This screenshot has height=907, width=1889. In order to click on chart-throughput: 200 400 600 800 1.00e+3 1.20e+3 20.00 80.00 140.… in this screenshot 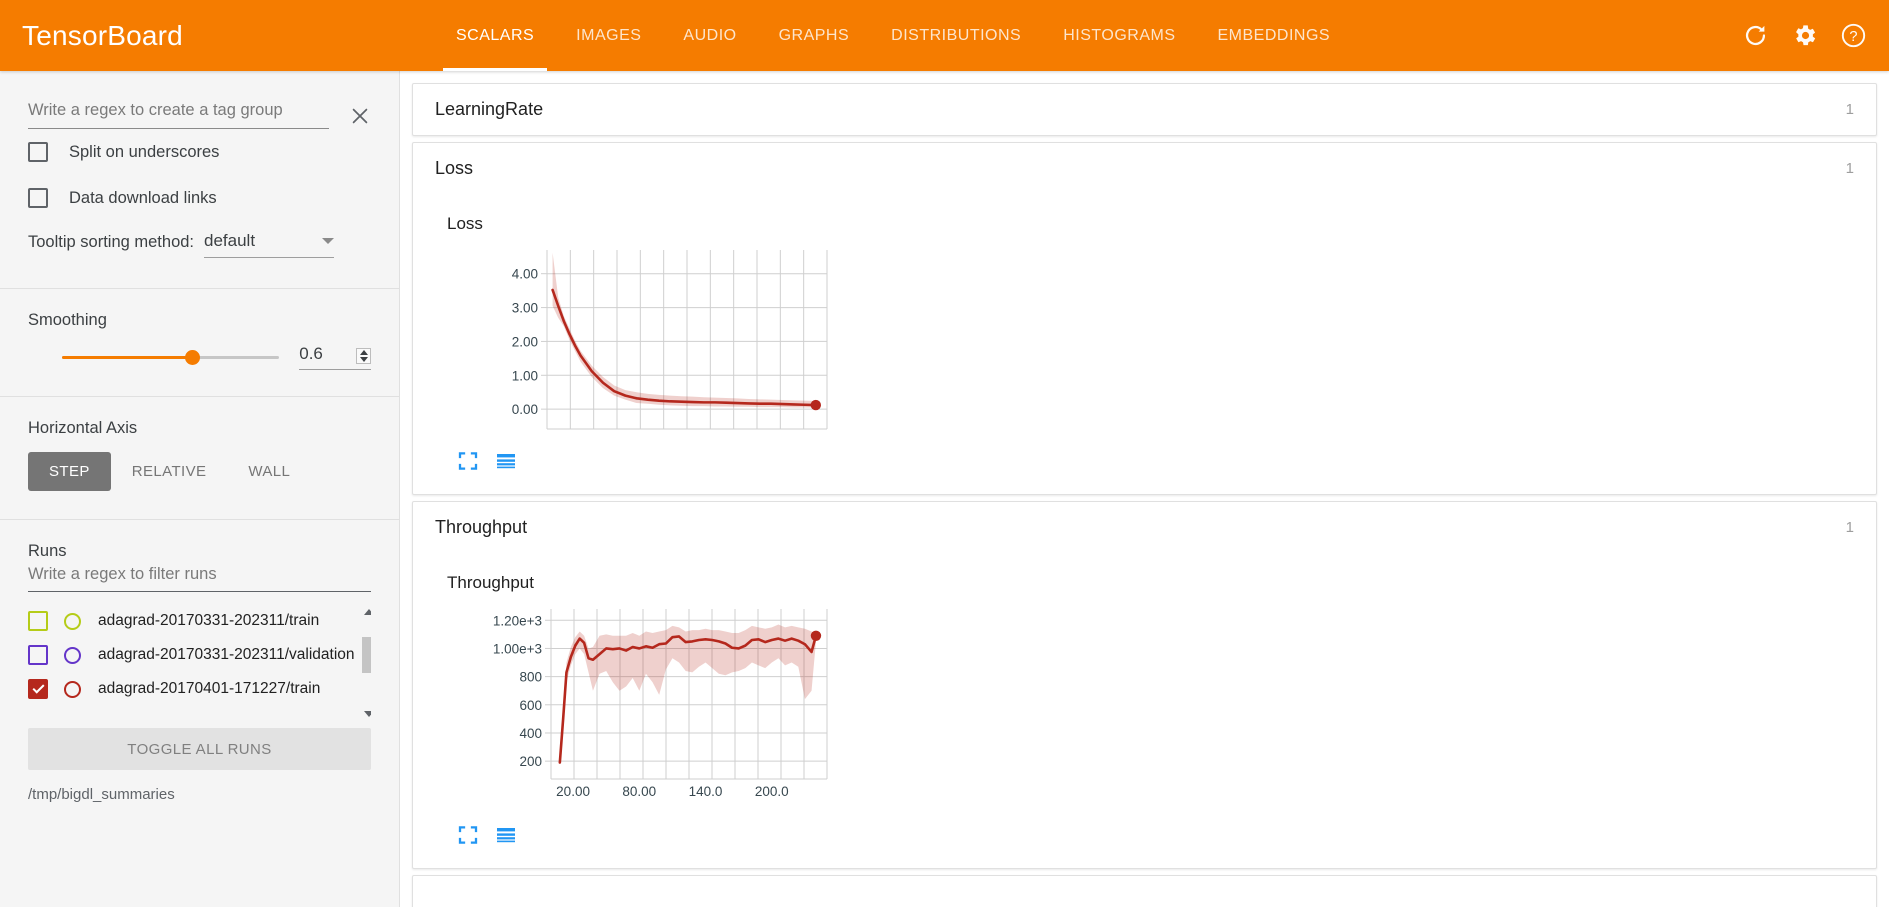, I will do `click(635, 706)`.